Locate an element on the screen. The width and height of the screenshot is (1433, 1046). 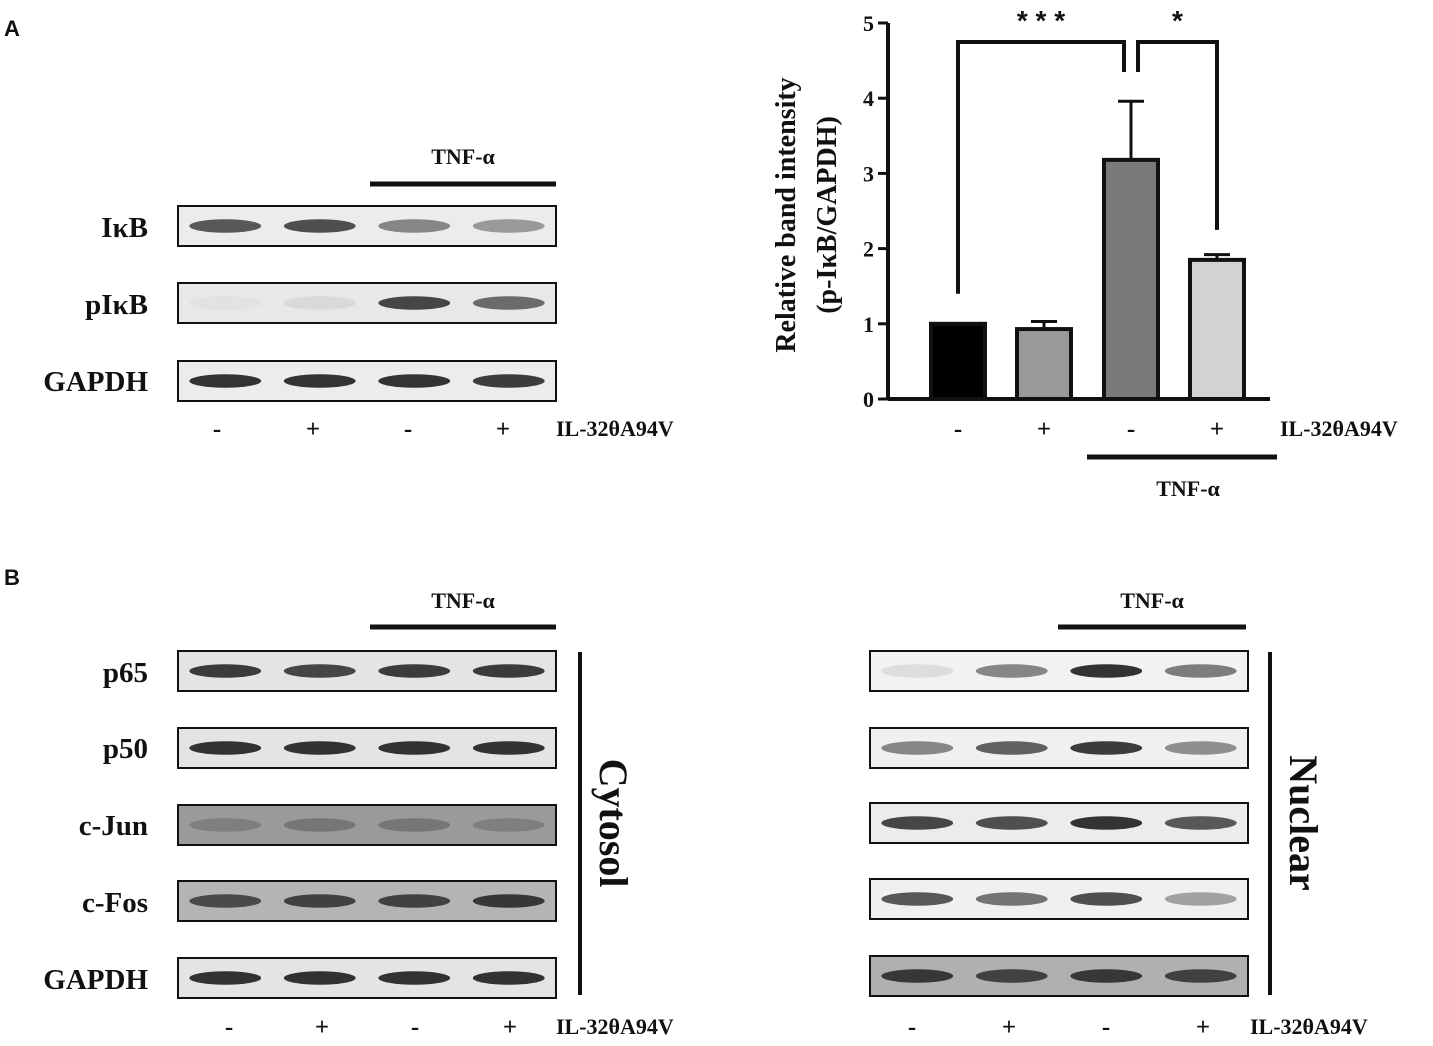
y-tick-label: 2 is located at coordinates (868, 249).